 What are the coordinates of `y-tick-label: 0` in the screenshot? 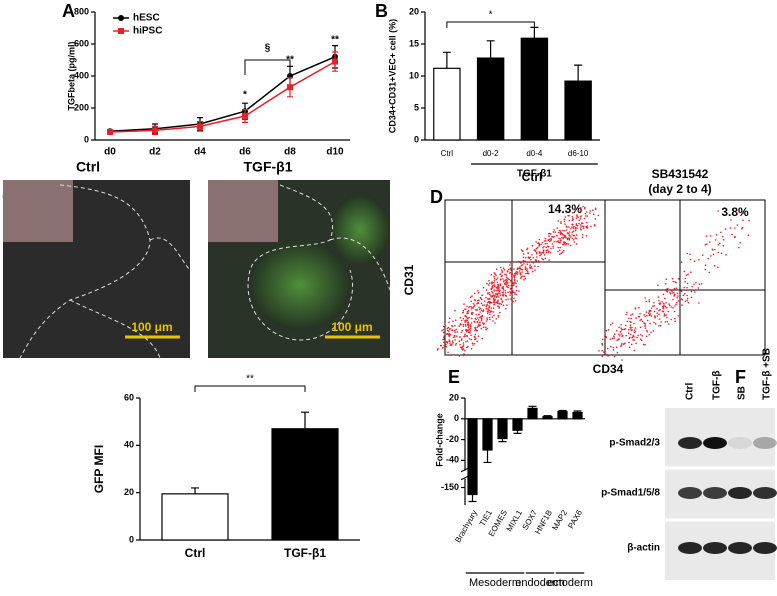 It's located at (416, 139).